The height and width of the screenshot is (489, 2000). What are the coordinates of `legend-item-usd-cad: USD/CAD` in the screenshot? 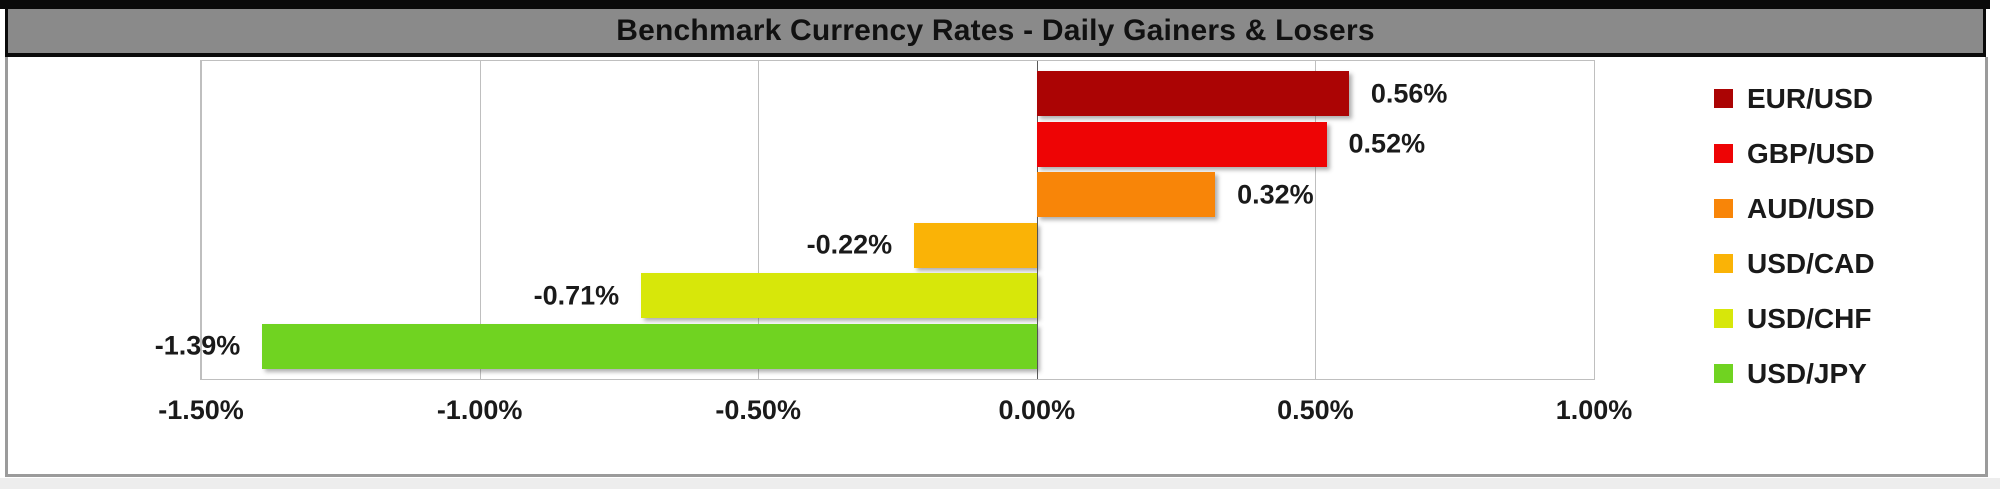 It's located at (1844, 263).